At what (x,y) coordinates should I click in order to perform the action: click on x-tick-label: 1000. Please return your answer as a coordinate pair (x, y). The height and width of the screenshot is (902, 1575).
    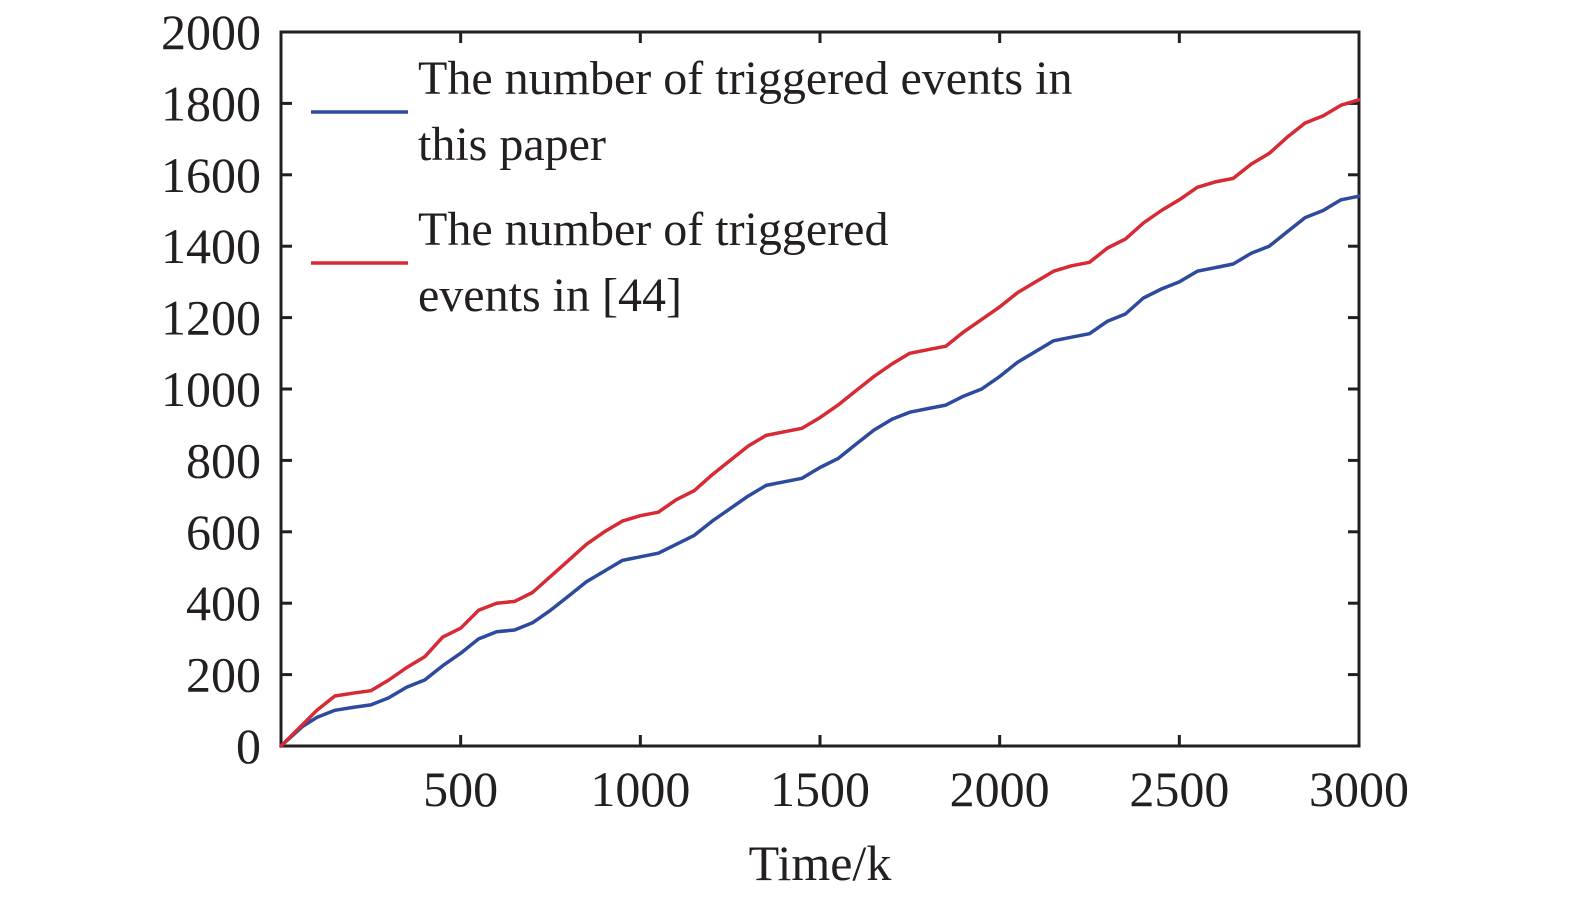
    Looking at the image, I should click on (640, 789).